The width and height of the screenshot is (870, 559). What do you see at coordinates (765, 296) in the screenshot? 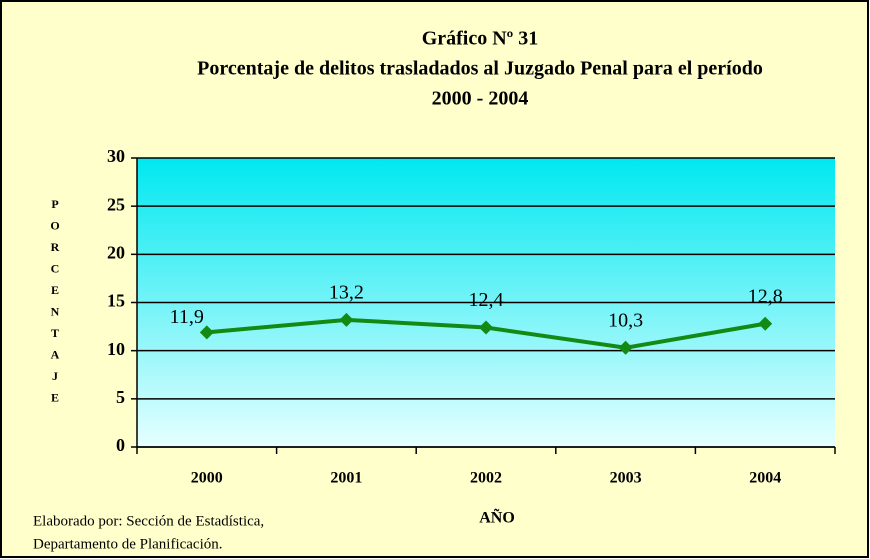
I see `data-label: 12,8` at bounding box center [765, 296].